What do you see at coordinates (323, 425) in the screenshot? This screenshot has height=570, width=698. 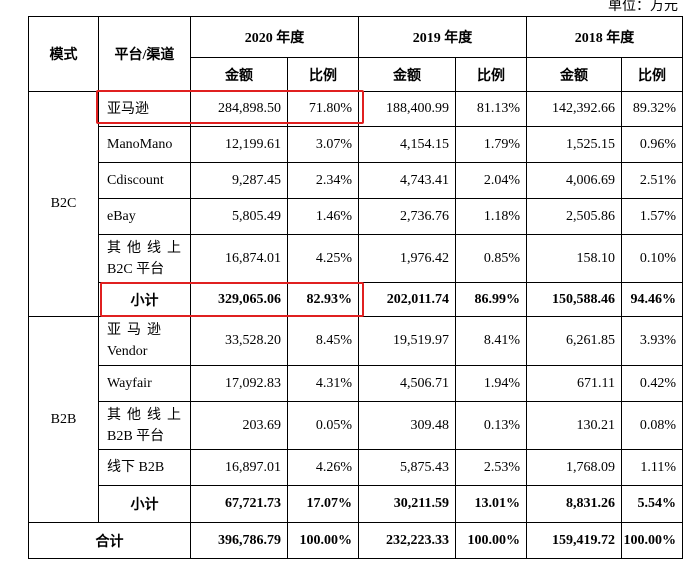 I see `value-cell: 0.05%` at bounding box center [323, 425].